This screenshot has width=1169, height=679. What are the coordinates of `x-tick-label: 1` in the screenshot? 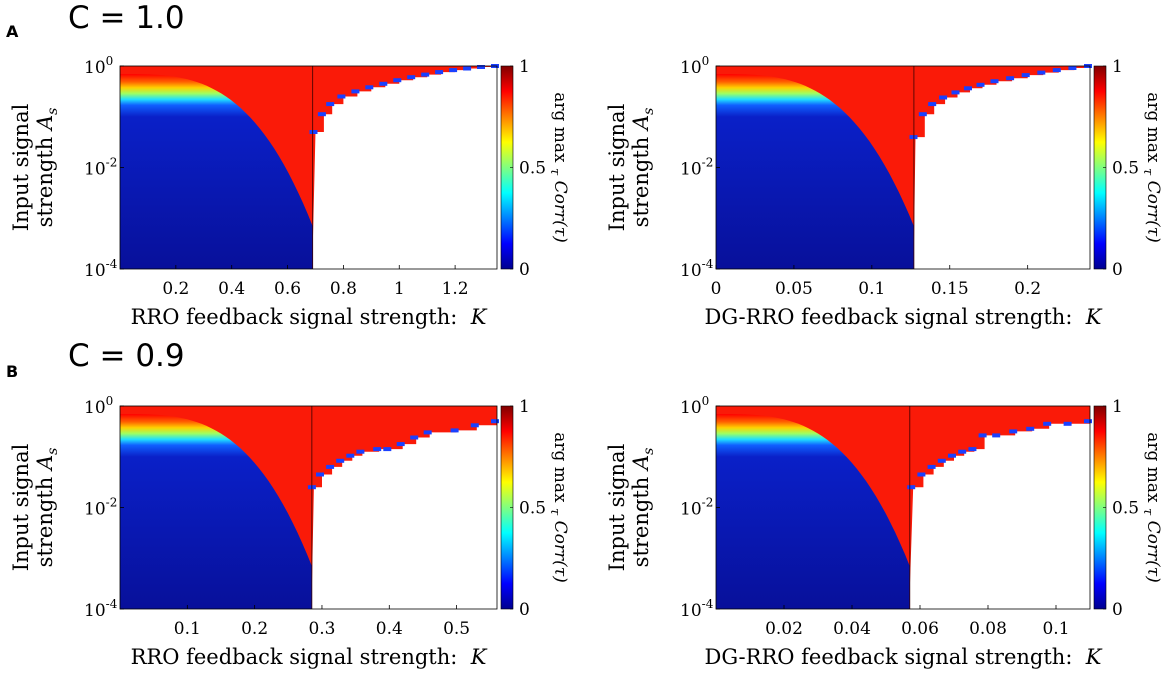 It's located at (399, 289).